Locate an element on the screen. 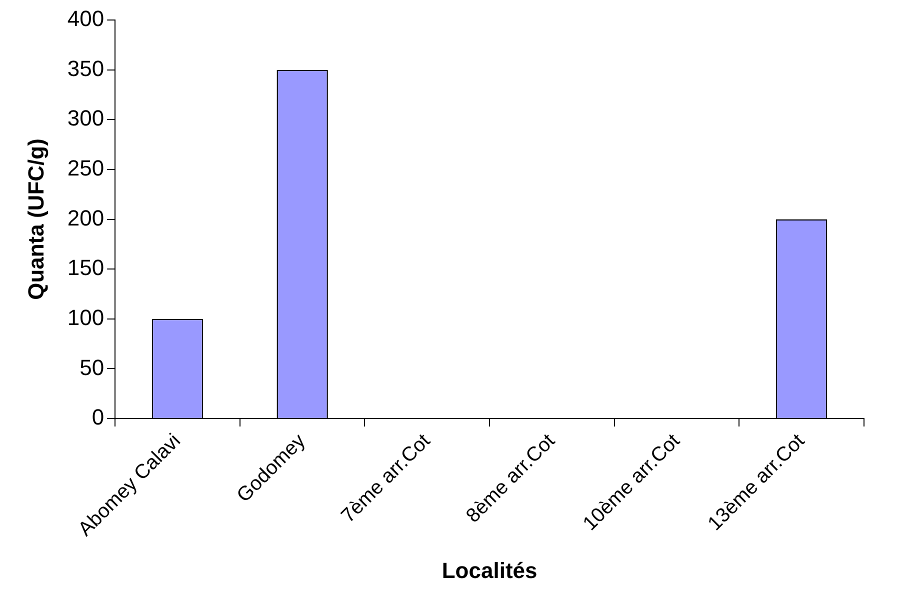  y-tick-label: 0 is located at coordinates (98, 417).